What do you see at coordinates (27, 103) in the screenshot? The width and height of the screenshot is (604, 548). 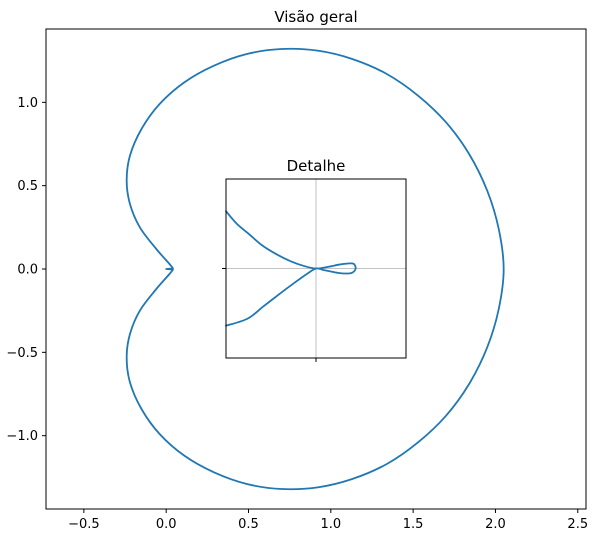 I see `y-tick-label: 1.0` at bounding box center [27, 103].